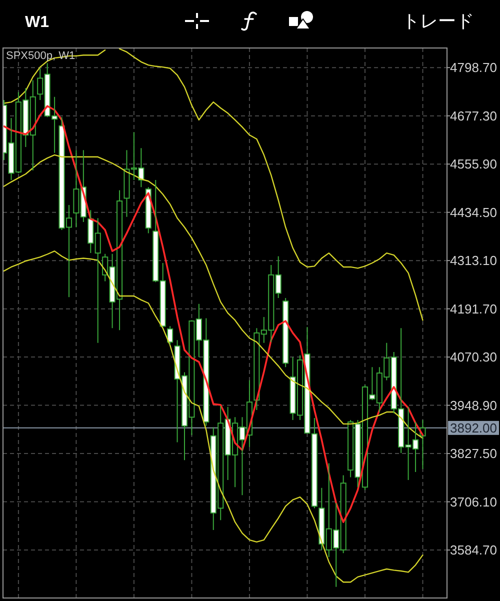 The height and width of the screenshot is (601, 500). Describe the element at coordinates (473, 454) in the screenshot. I see `y-tick-label: 3827.50` at that location.